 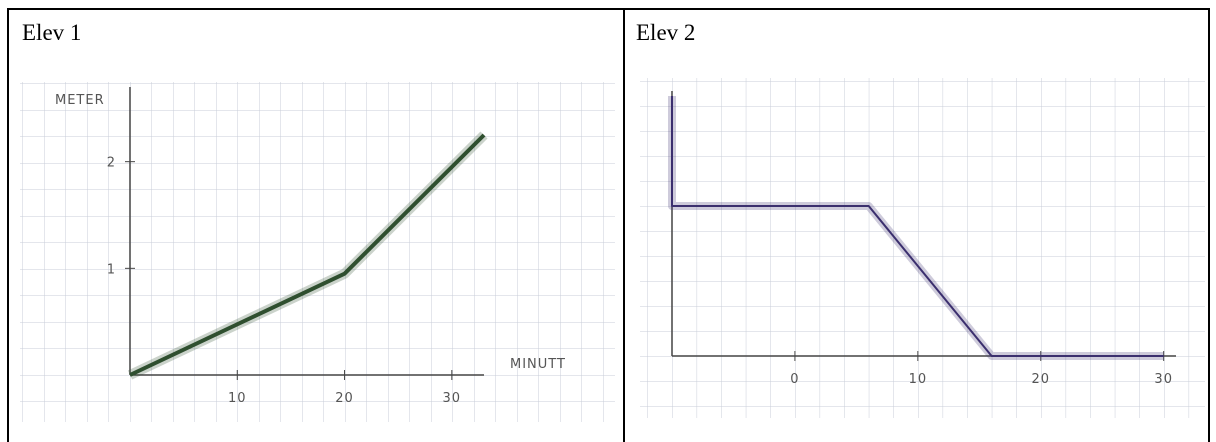 What do you see at coordinates (80, 100) in the screenshot?
I see `y-axis-label: METER` at bounding box center [80, 100].